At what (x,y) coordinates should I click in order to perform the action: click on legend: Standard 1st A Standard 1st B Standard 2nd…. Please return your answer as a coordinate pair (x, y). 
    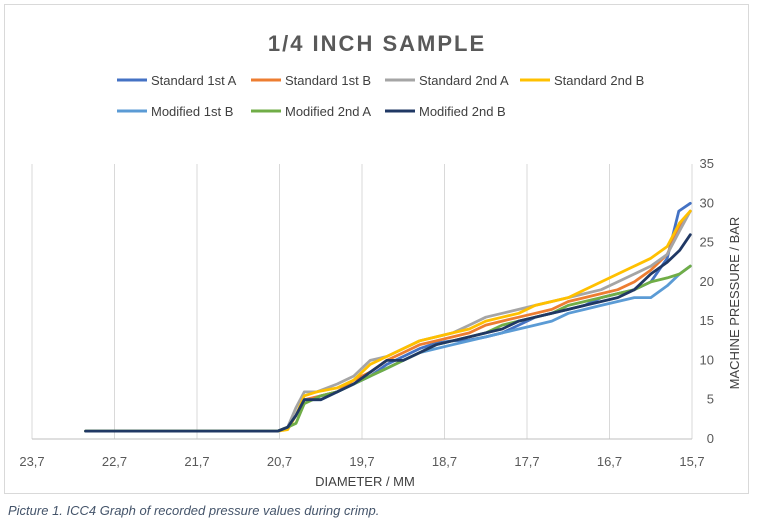
    Looking at the image, I should click on (380, 96).